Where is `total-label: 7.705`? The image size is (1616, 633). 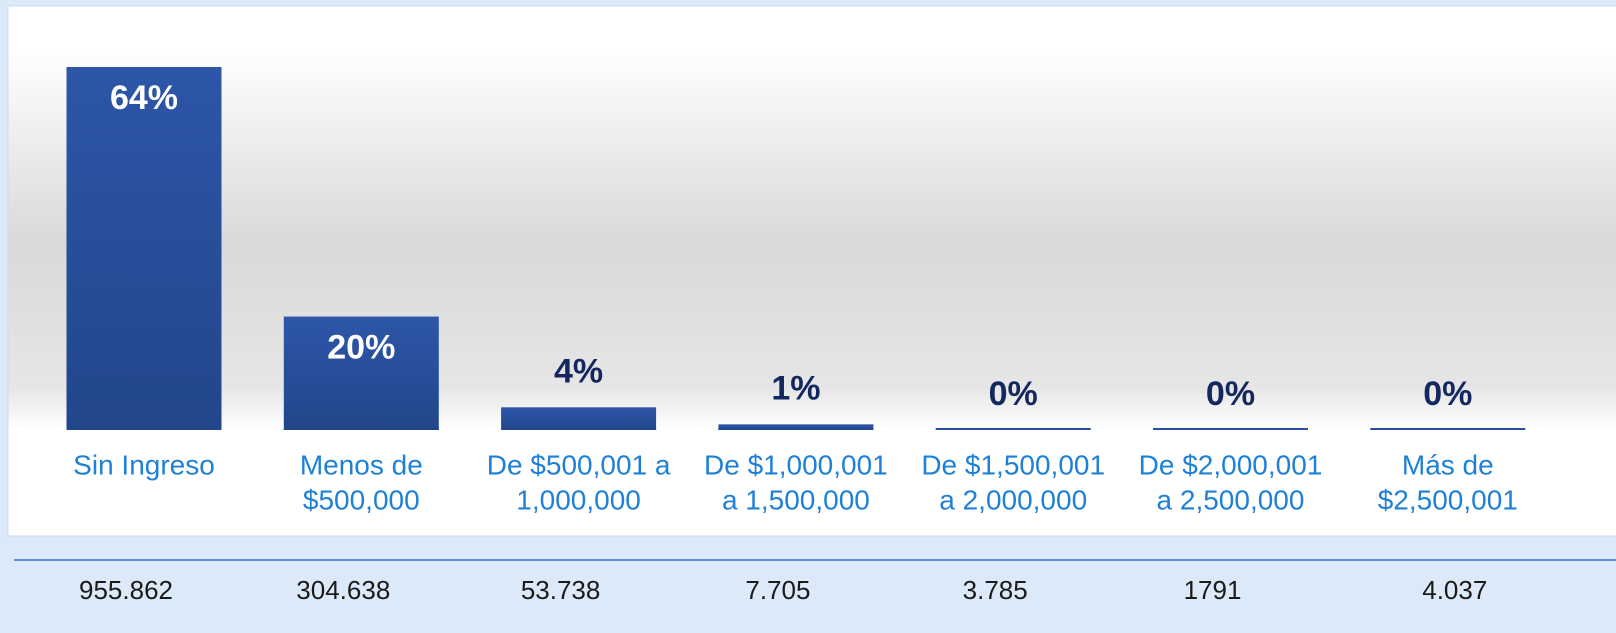
total-label: 7.705 is located at coordinates (777, 590).